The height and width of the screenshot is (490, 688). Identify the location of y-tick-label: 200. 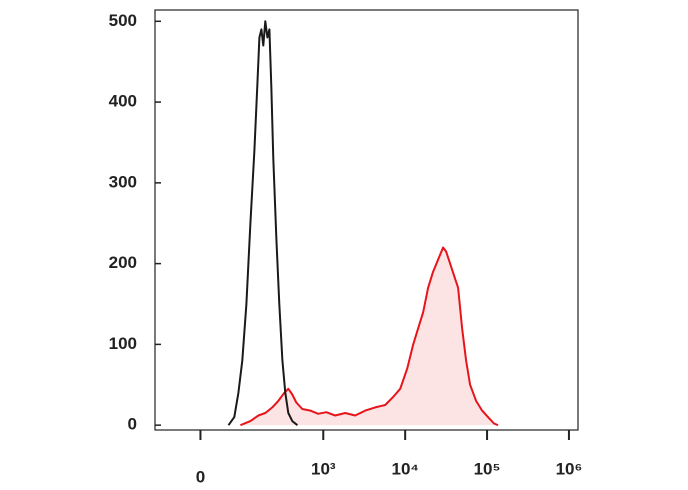
(123, 262).